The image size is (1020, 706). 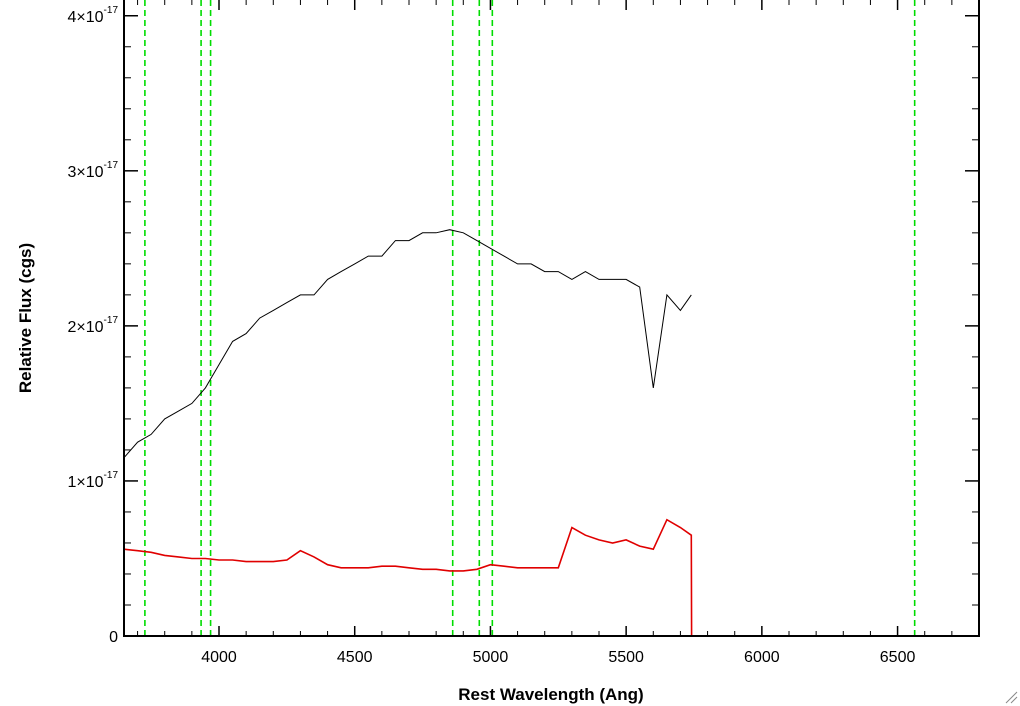 I want to click on y-tick-label: 1×10⁻¹⁷, so click(x=93, y=480).